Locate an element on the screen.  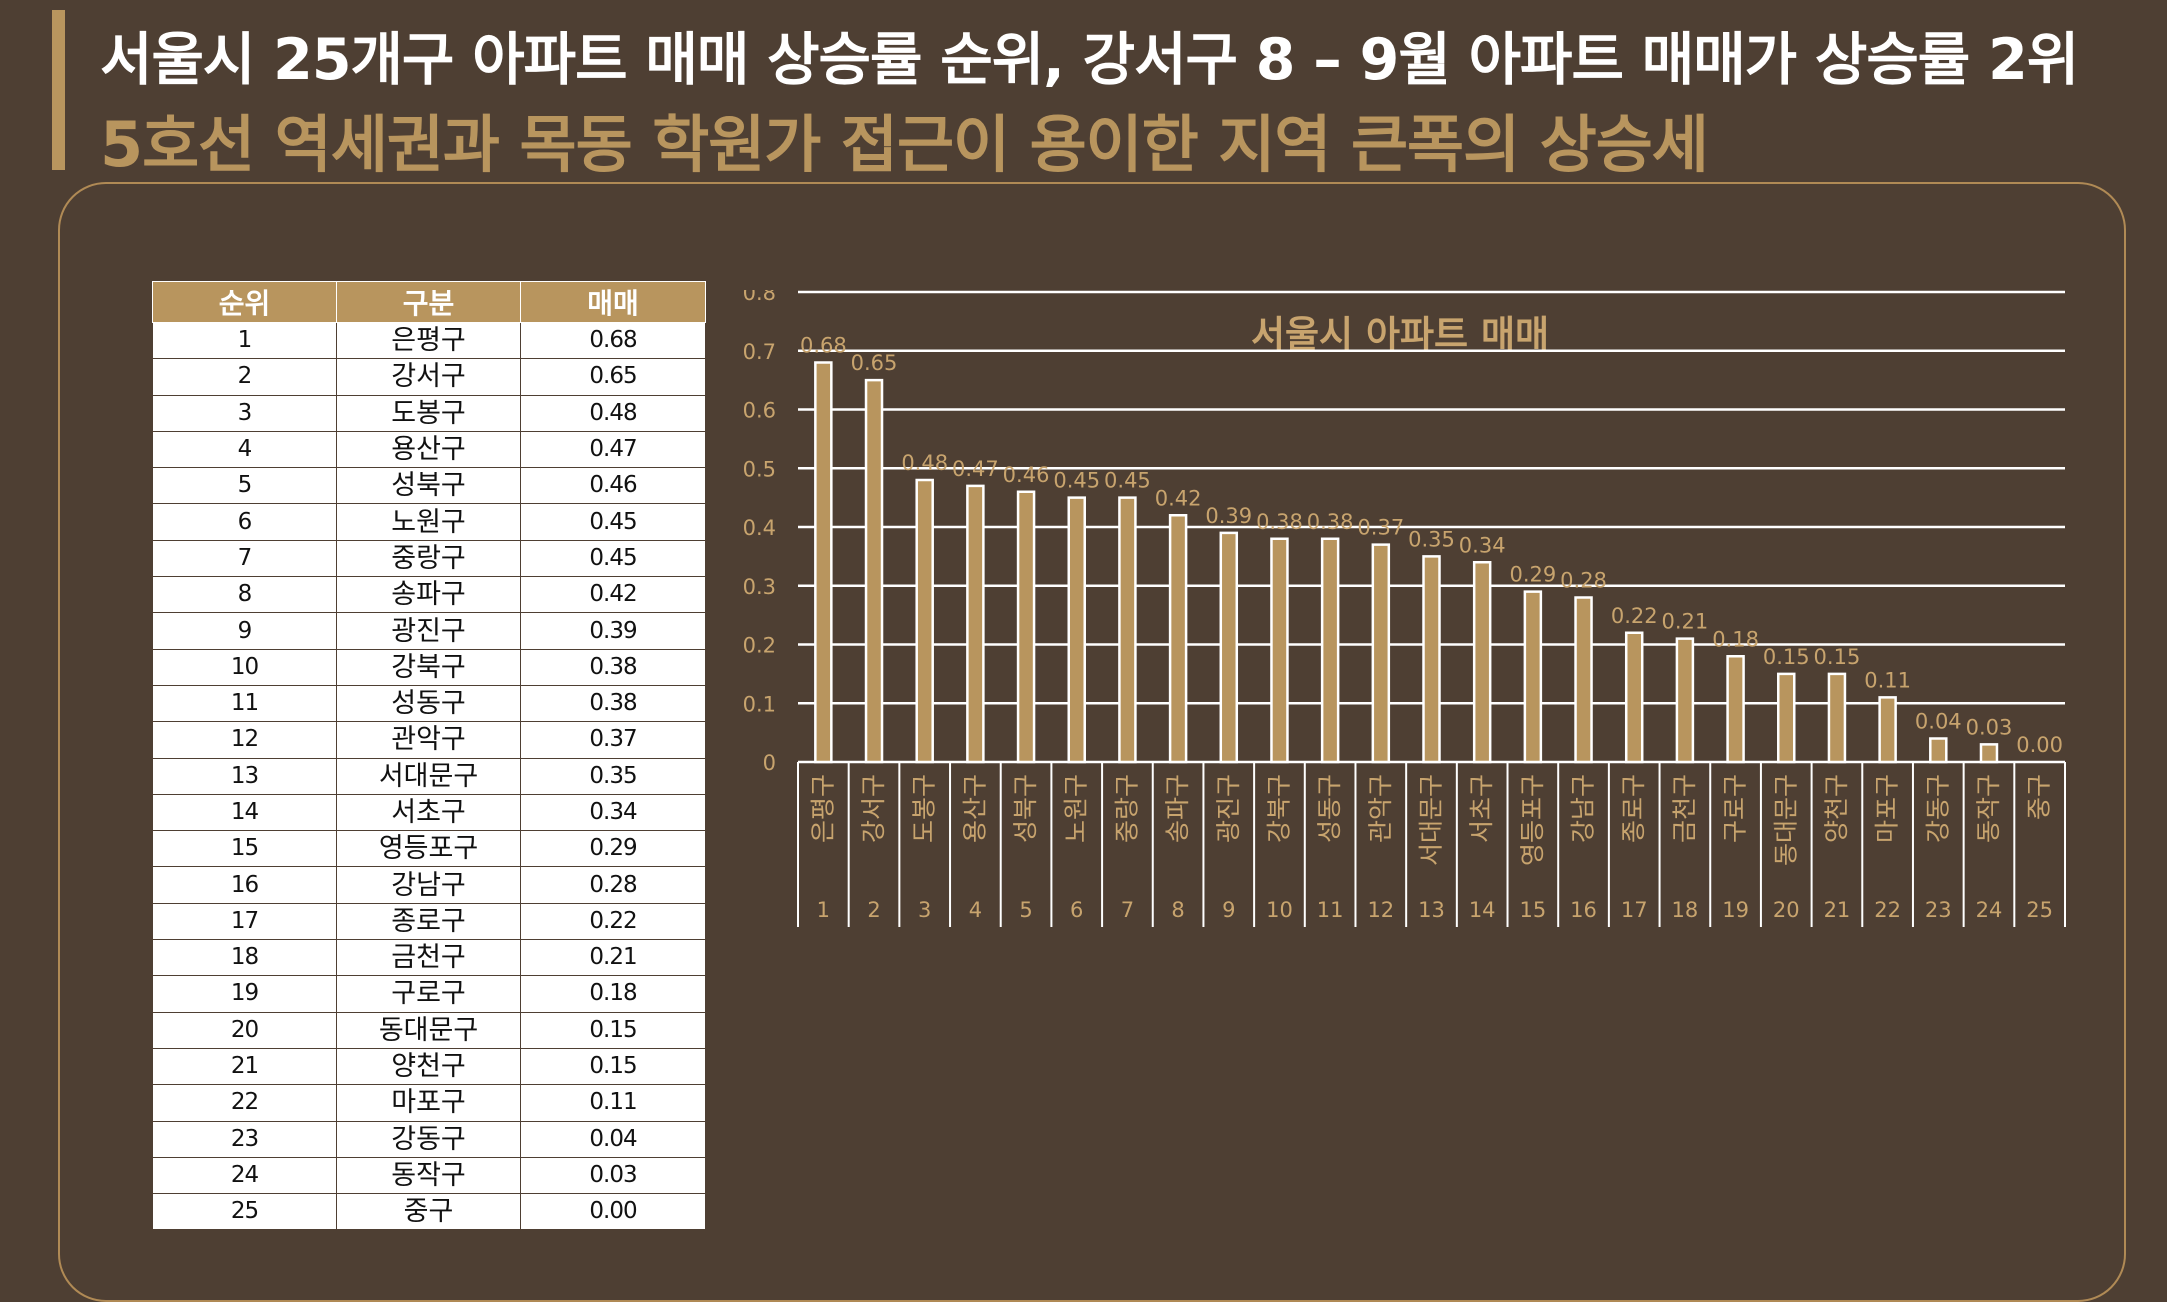
rank-cell: 4 is located at coordinates (244, 449).